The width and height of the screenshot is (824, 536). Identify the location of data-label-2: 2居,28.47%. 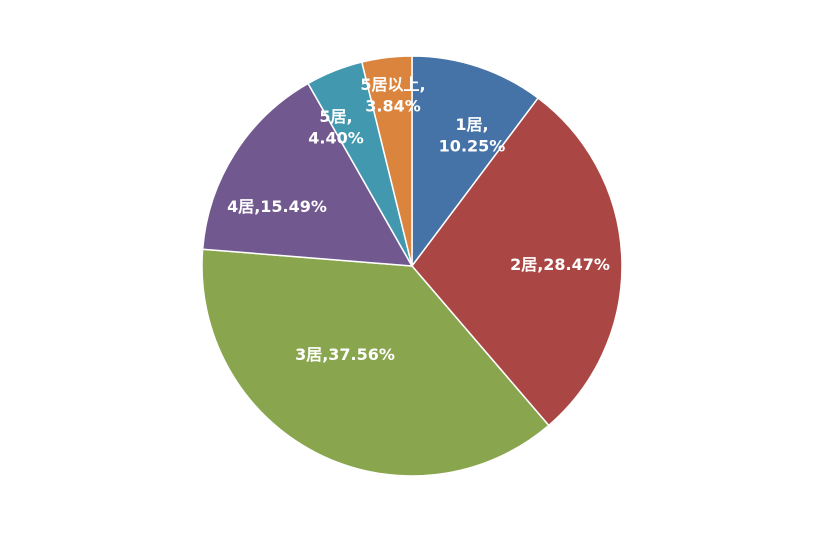
(560, 264).